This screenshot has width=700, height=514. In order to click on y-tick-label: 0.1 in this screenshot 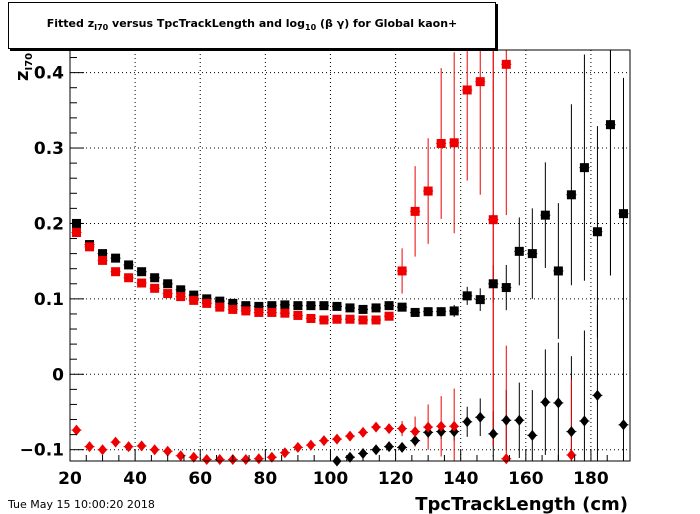, I will do `click(49, 300)`.